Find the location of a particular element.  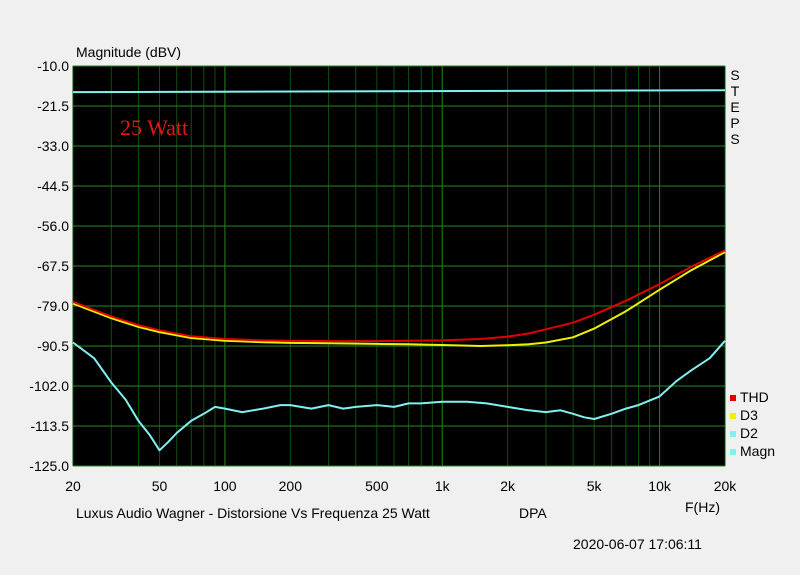

side-letter: P is located at coordinates (734, 123).